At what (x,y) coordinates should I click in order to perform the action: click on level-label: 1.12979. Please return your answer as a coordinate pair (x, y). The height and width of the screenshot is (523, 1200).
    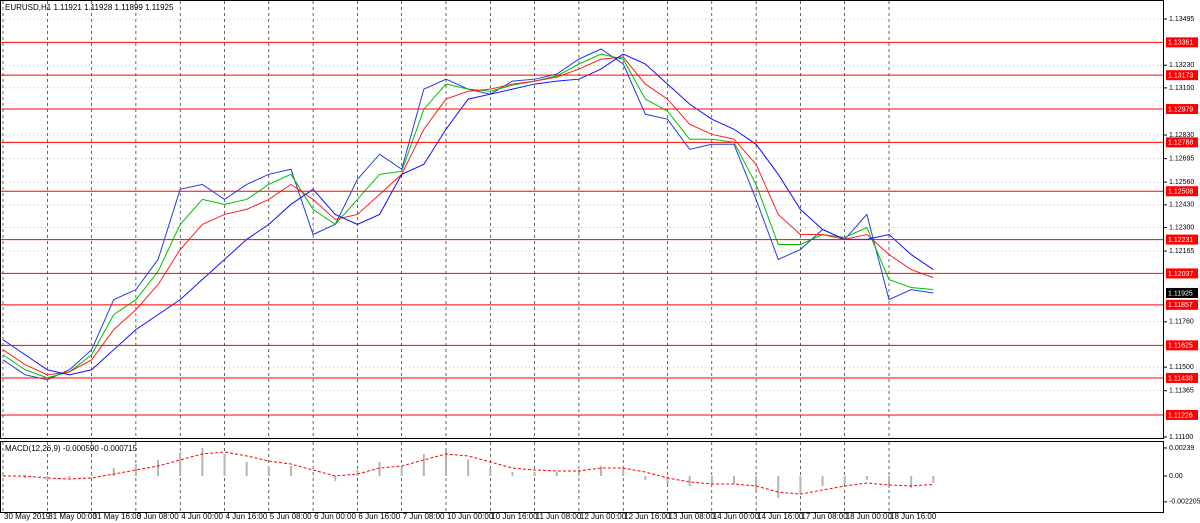
    Looking at the image, I should click on (1180, 109).